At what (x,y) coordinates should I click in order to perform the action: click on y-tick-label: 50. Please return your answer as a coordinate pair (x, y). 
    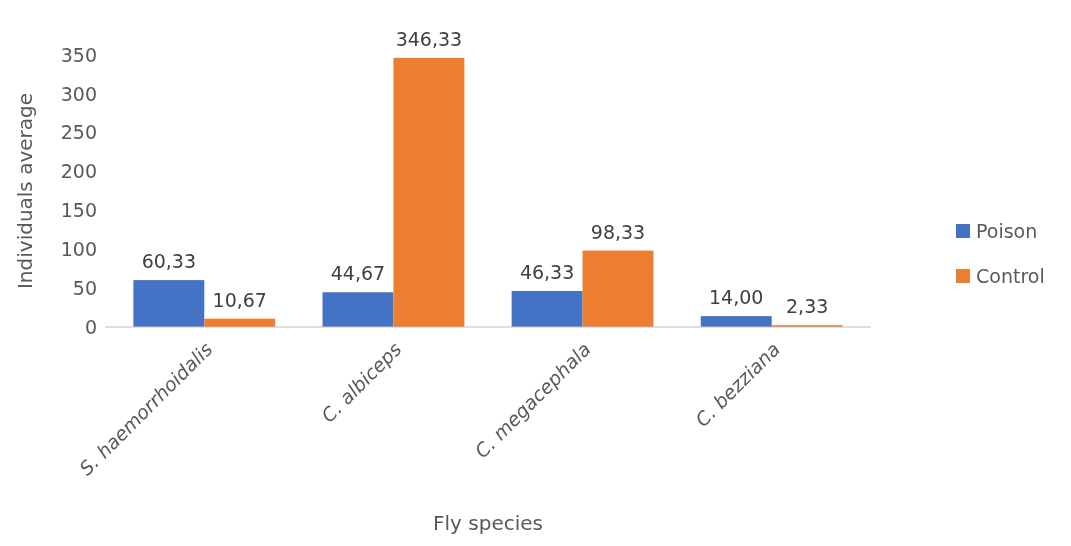
    Looking at the image, I should click on (84, 287).